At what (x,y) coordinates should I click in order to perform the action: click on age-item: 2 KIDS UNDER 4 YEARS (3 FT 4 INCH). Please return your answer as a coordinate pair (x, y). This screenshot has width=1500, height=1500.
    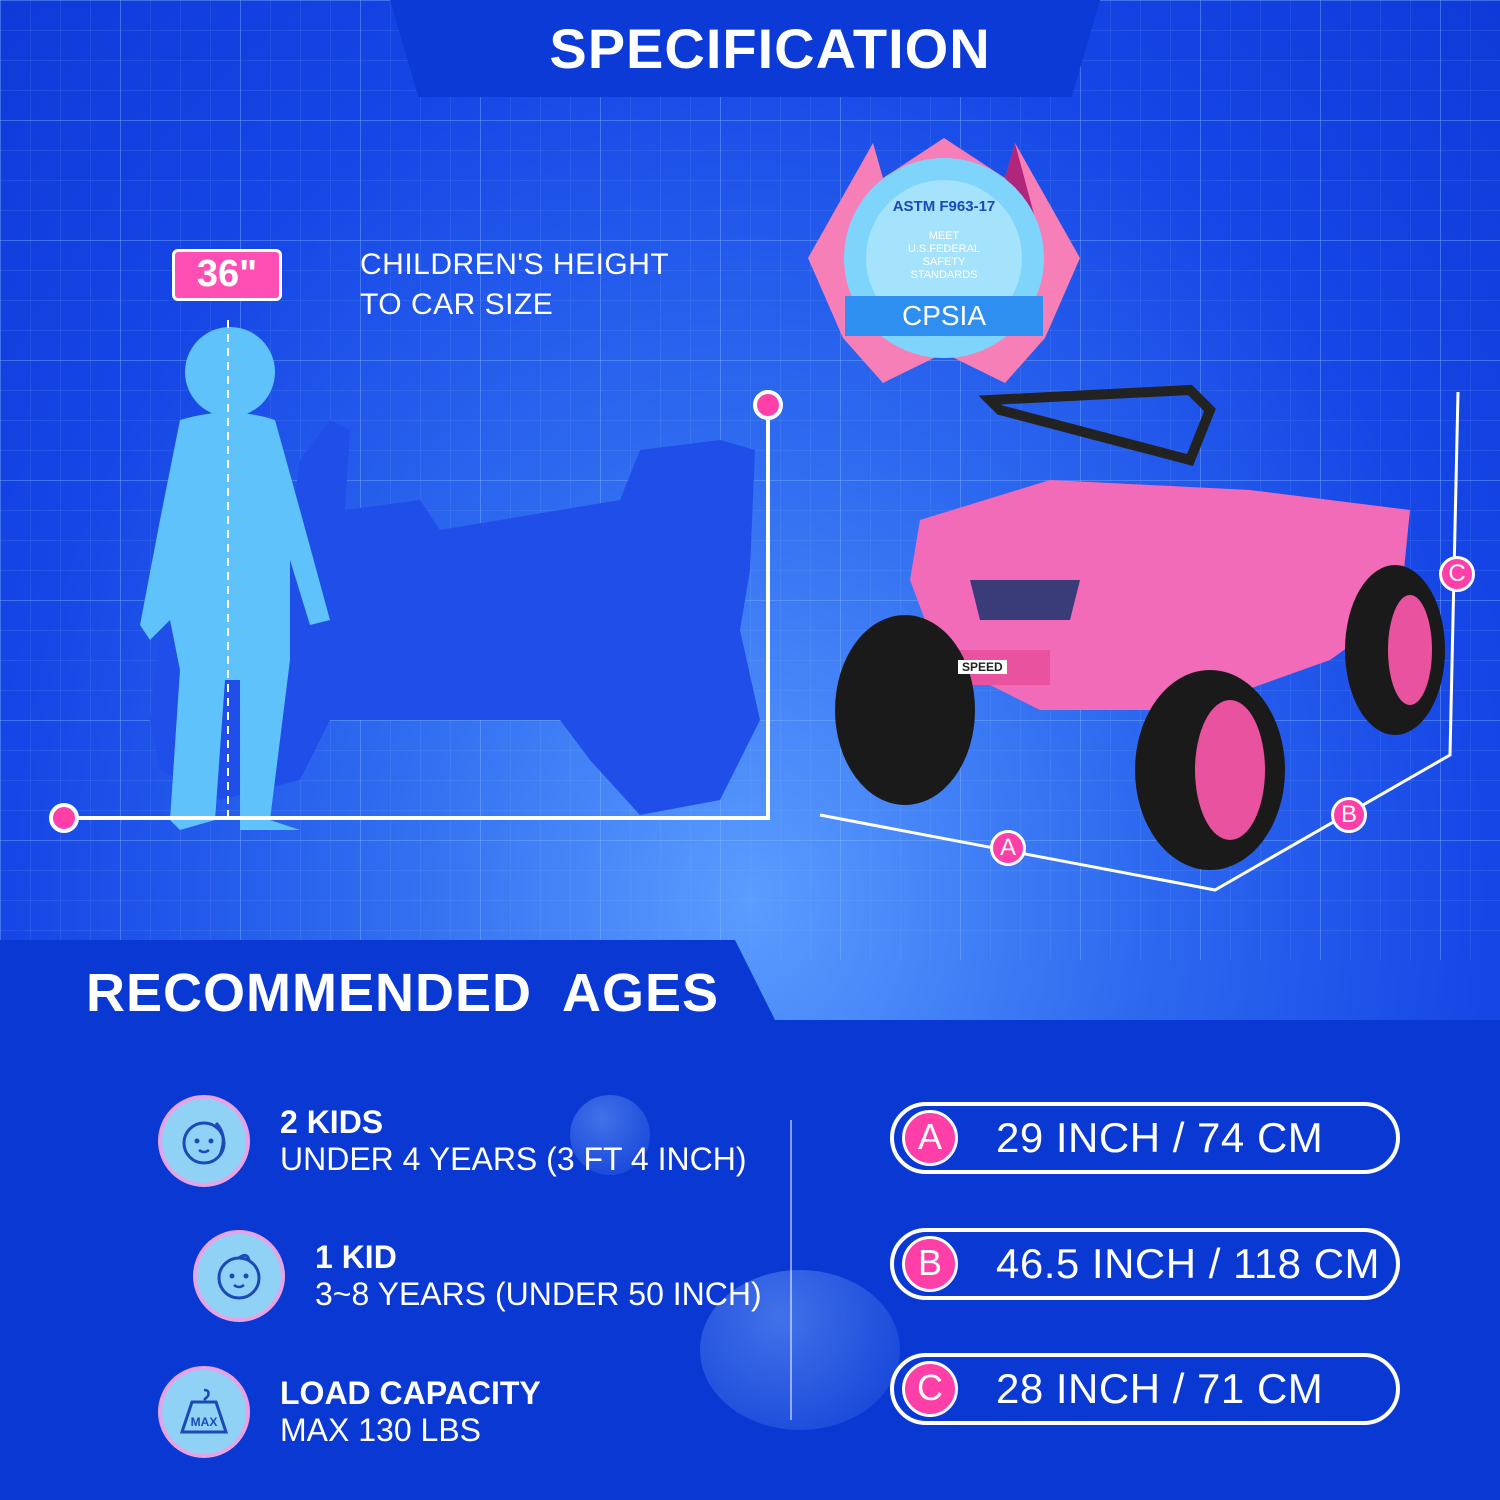
    Looking at the image, I should click on (452, 1141).